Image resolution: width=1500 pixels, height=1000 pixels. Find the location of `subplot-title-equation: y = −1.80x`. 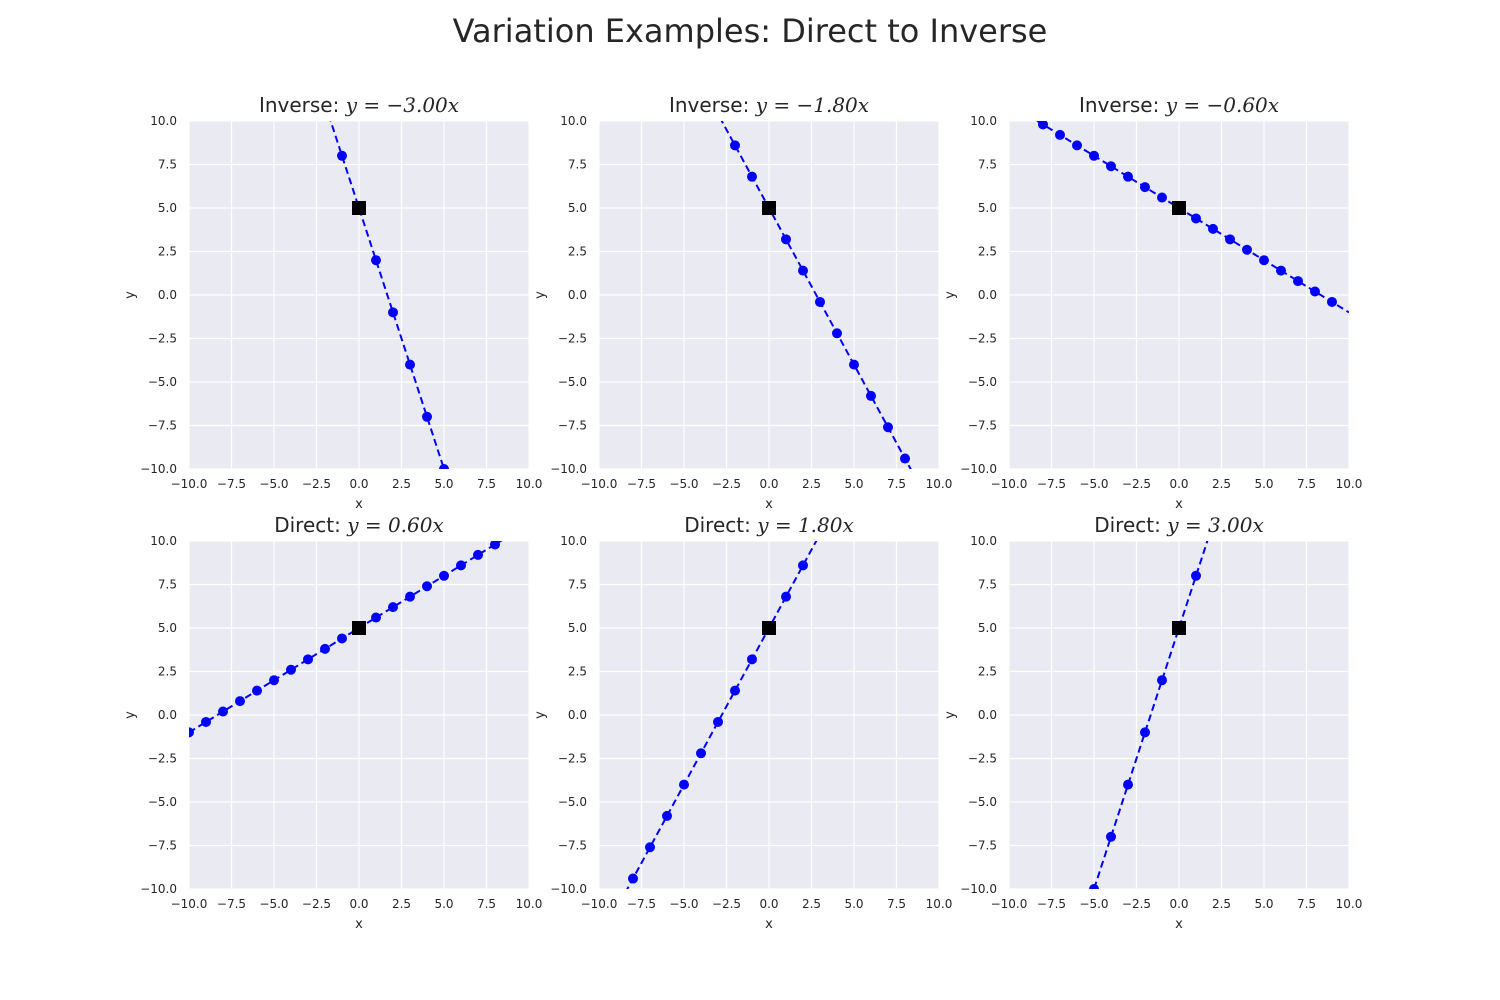

subplot-title-equation: y = −1.80x is located at coordinates (812, 105).